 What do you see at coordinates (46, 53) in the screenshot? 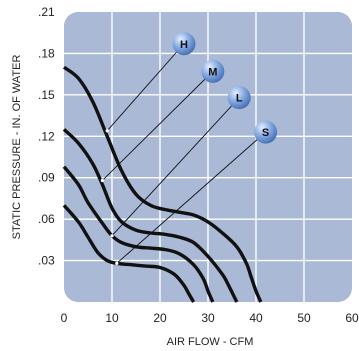
I see `y-tick-label: .18` at bounding box center [46, 53].